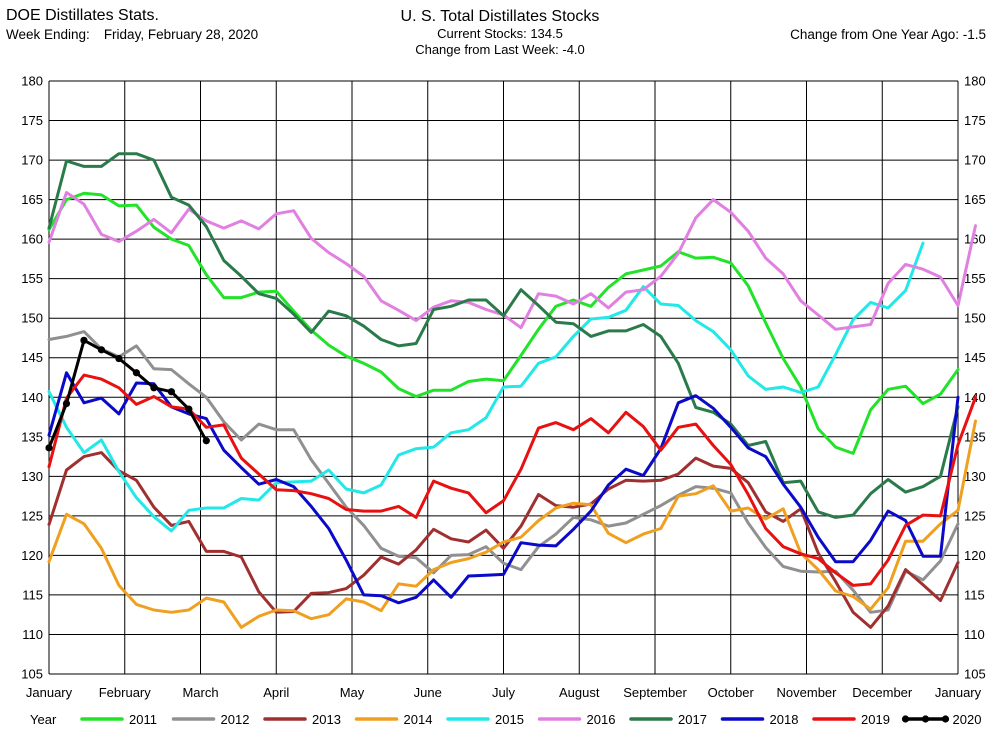 The height and width of the screenshot is (742, 1000). Describe the element at coordinates (352, 692) in the screenshot. I see `x-tick-label: May` at that location.